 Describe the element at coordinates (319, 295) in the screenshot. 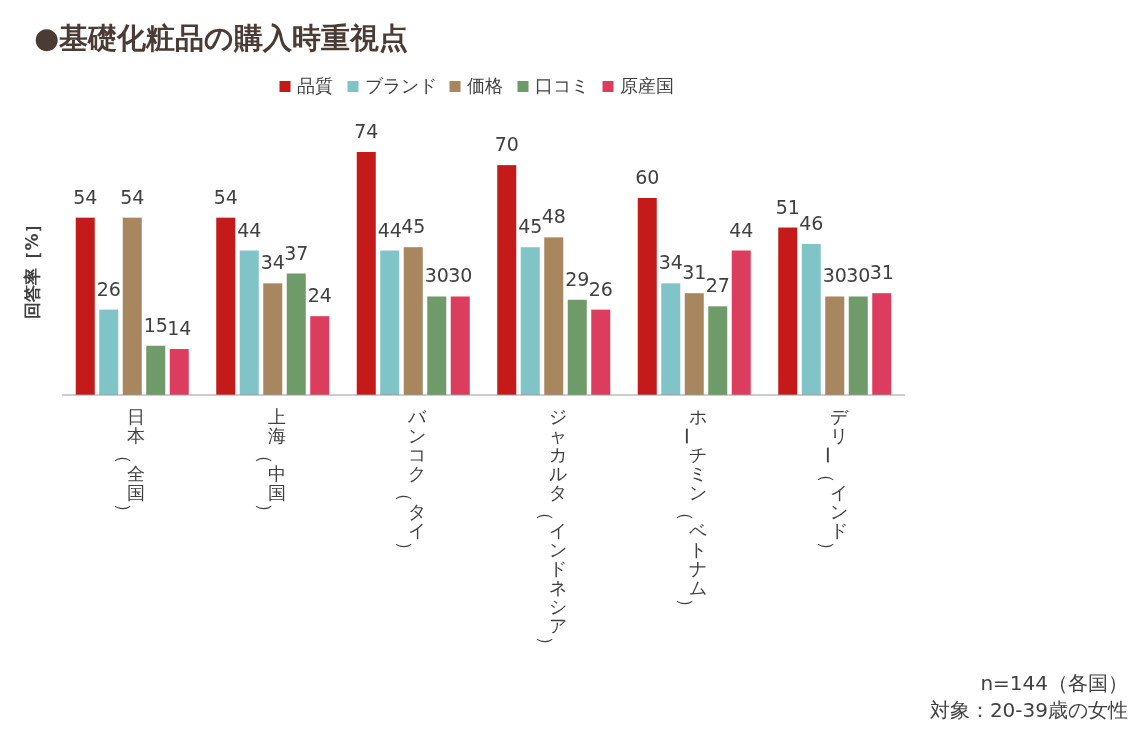

I see `data-label: 24` at that location.